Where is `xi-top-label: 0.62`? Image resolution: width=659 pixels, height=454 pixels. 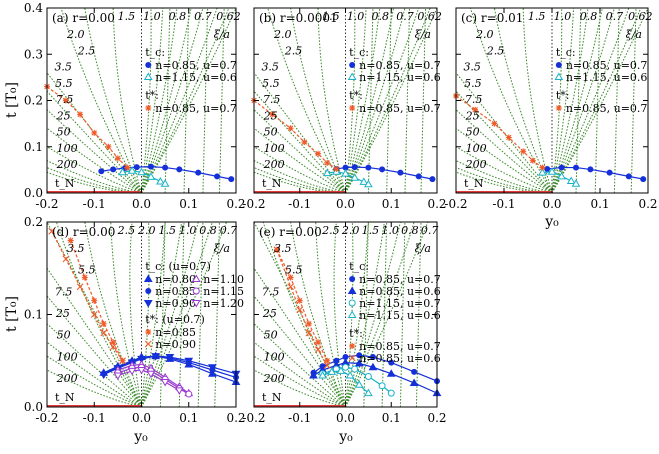
xi-top-label: 0.62 is located at coordinates (640, 16).